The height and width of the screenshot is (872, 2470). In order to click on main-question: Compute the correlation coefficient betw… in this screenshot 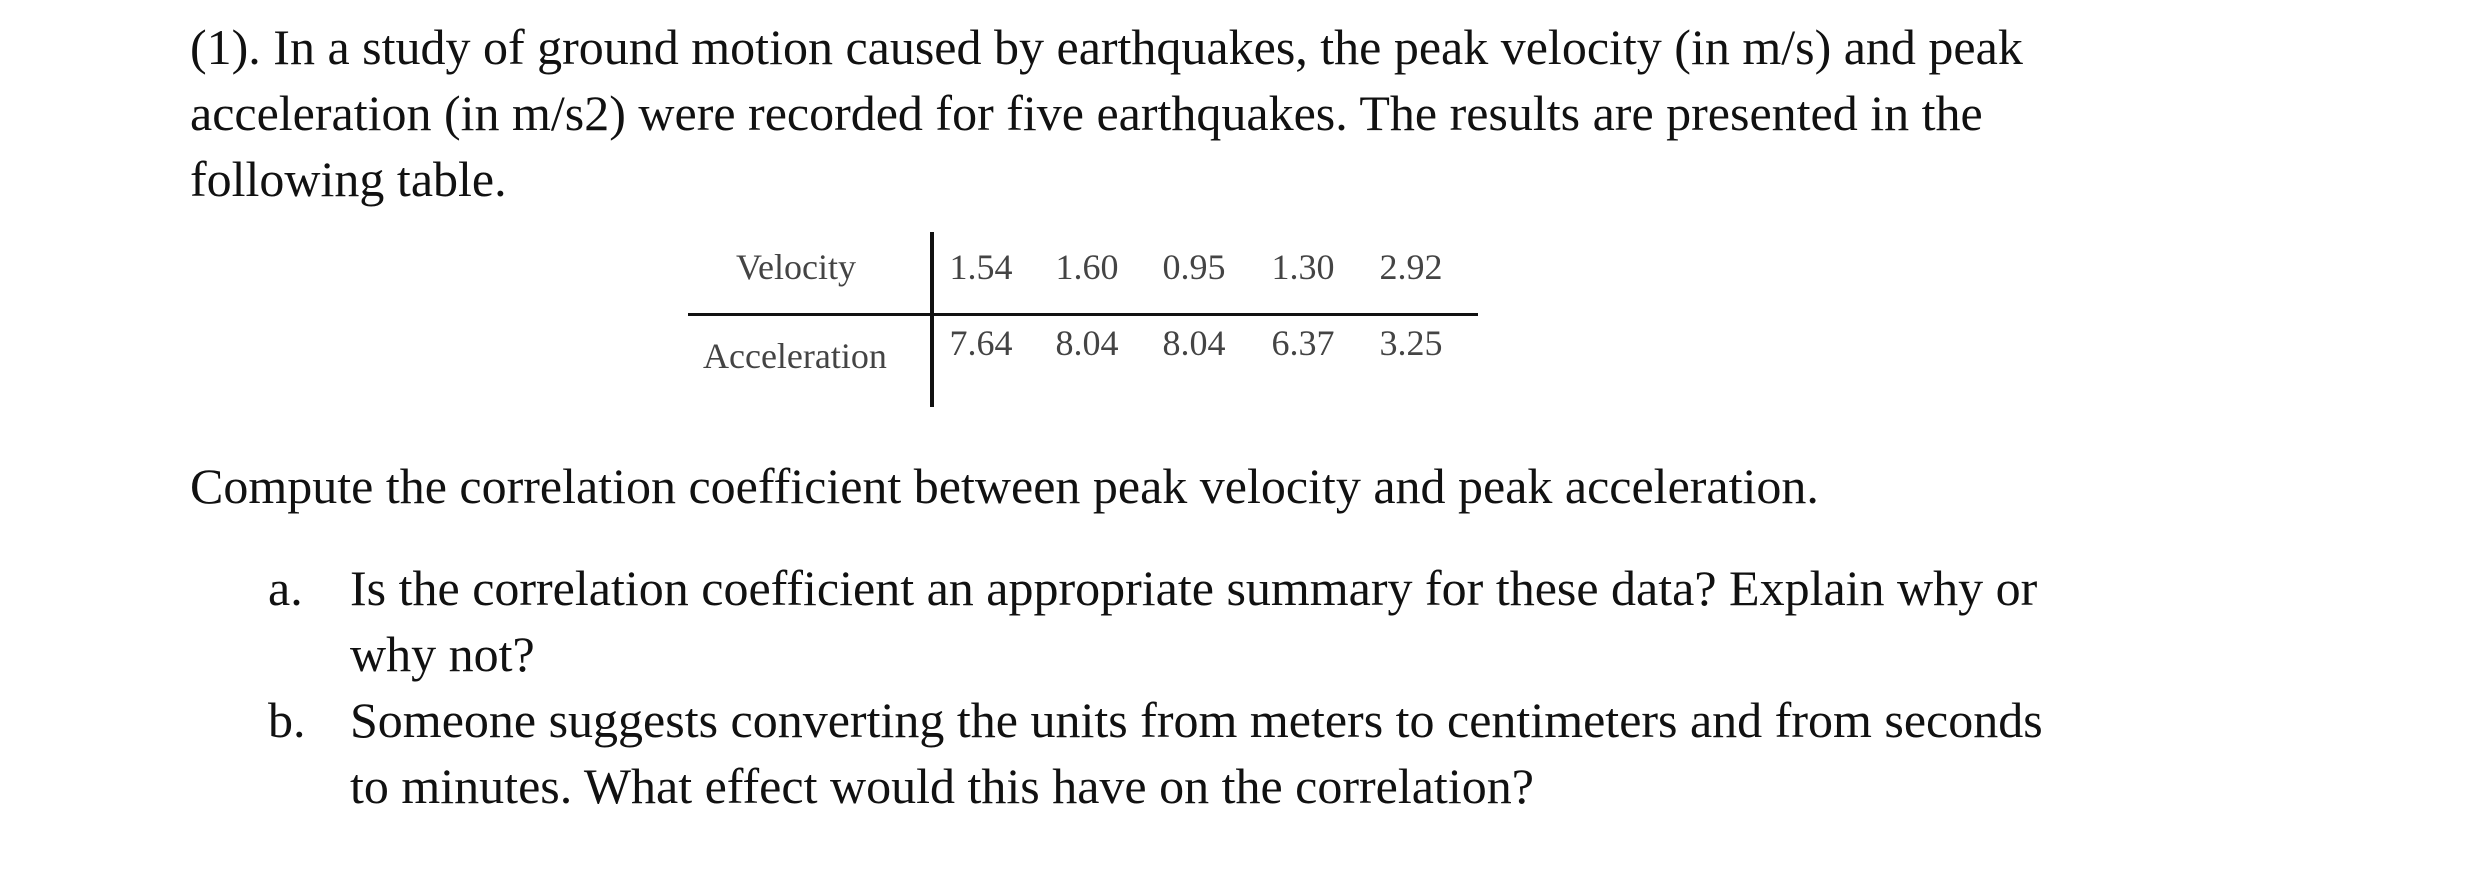, I will do `click(1004, 486)`.